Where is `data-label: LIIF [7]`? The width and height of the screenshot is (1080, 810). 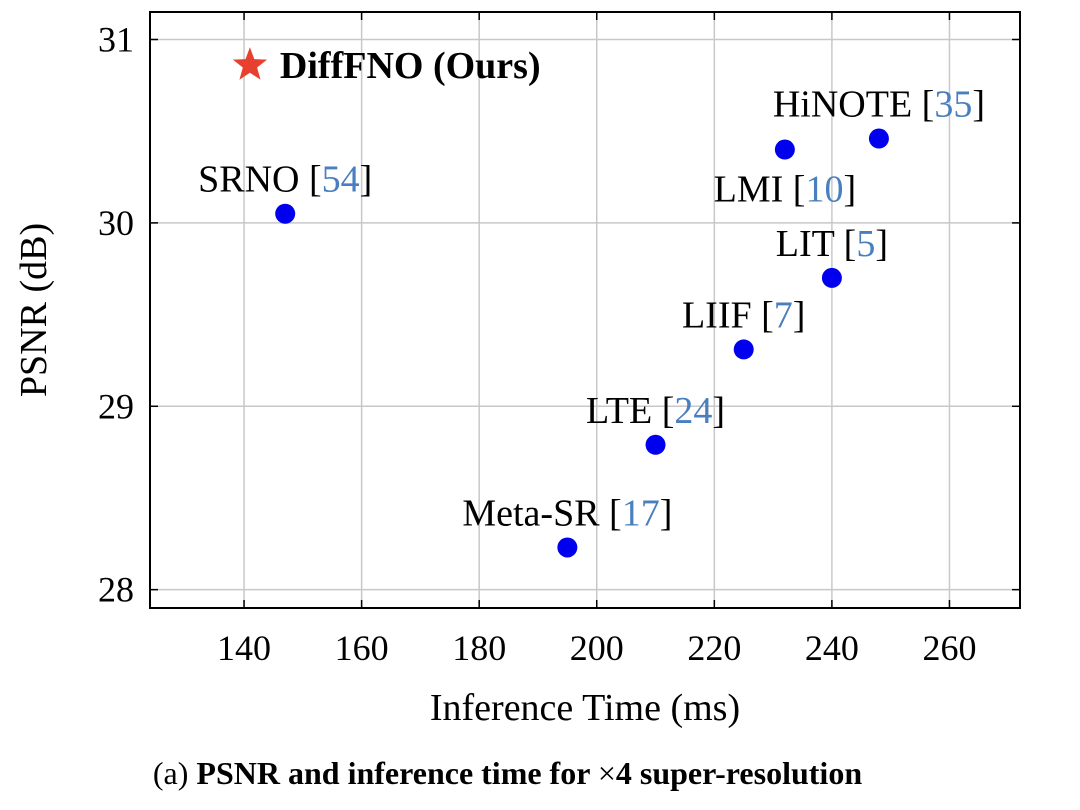 data-label: LIIF [7] is located at coordinates (743, 315).